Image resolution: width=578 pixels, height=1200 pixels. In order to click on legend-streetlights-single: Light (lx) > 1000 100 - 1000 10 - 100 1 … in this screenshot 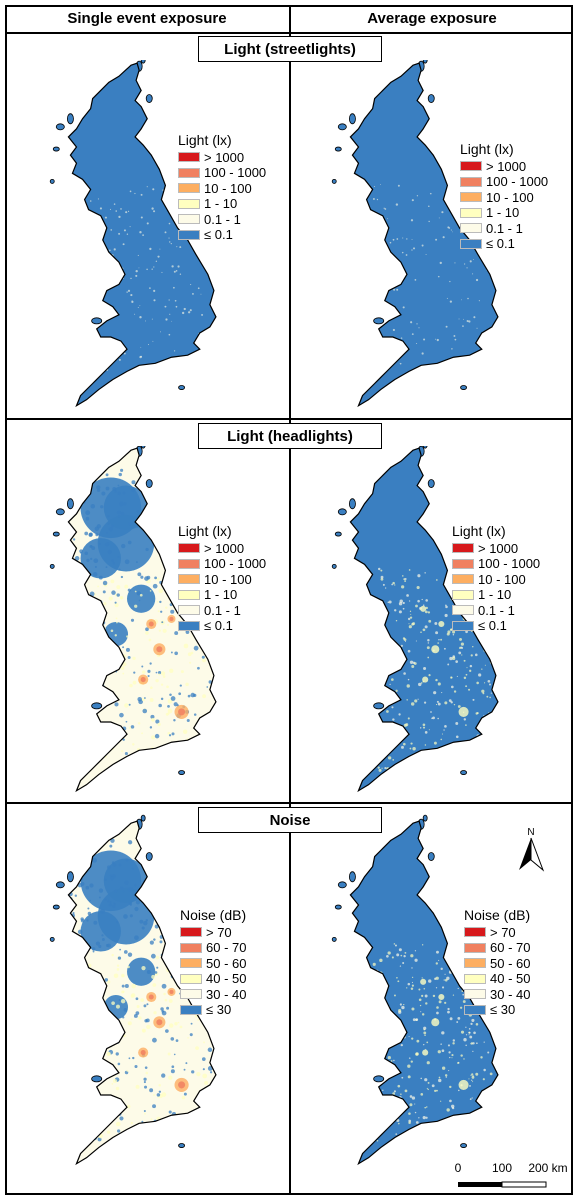, I will do `click(222, 187)`.